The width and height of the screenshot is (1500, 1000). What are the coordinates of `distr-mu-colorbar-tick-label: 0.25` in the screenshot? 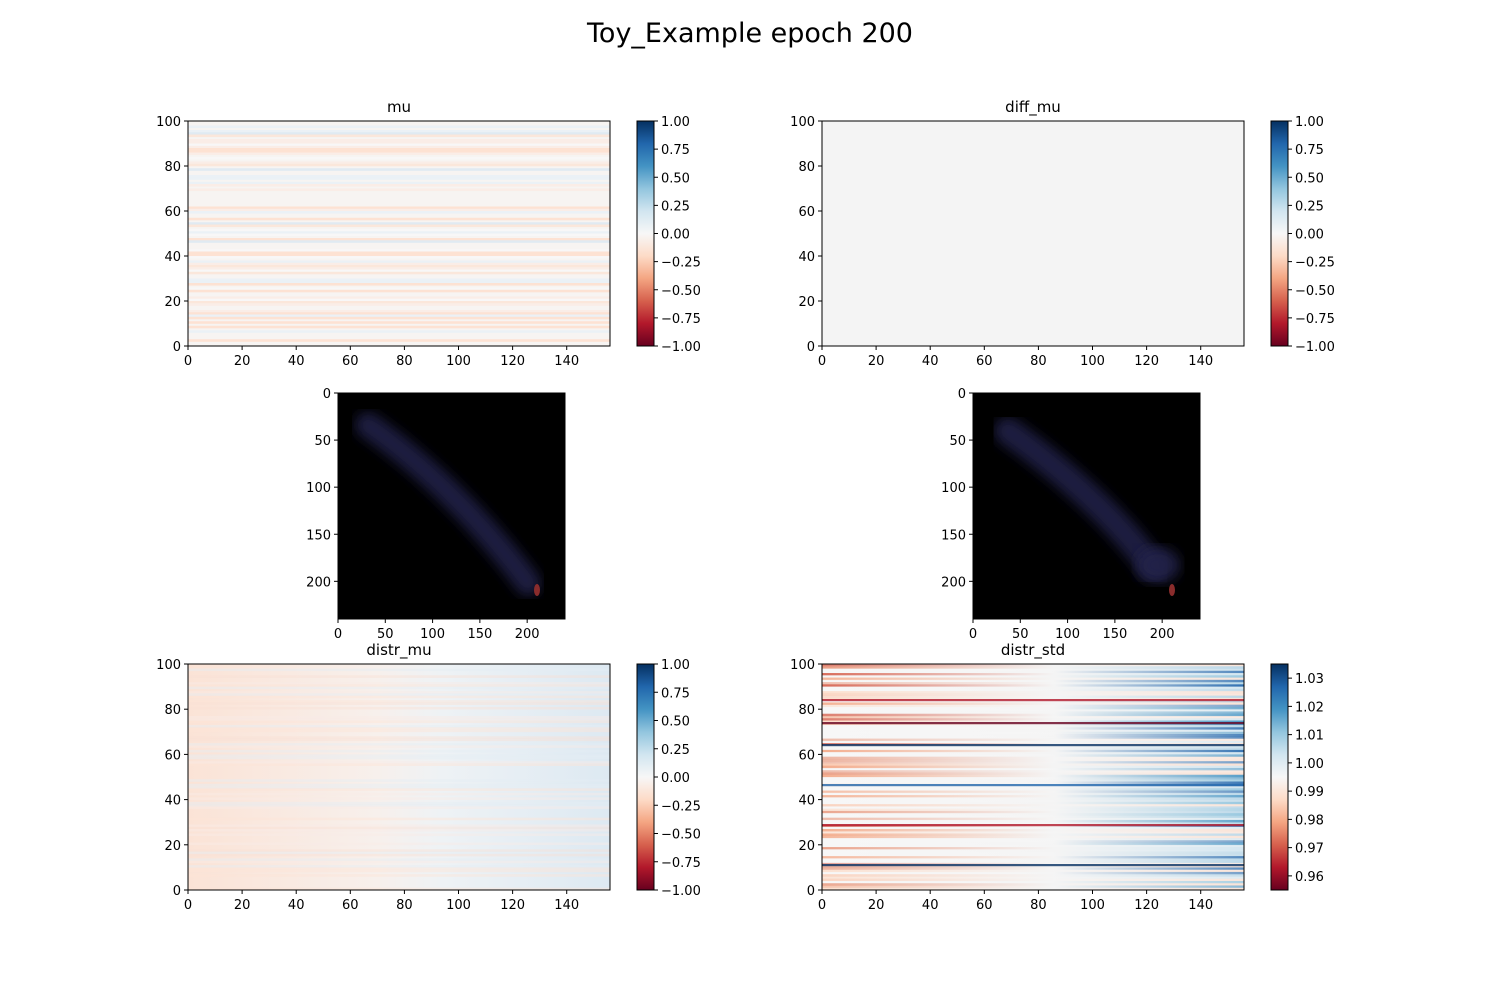 It's located at (675, 750).